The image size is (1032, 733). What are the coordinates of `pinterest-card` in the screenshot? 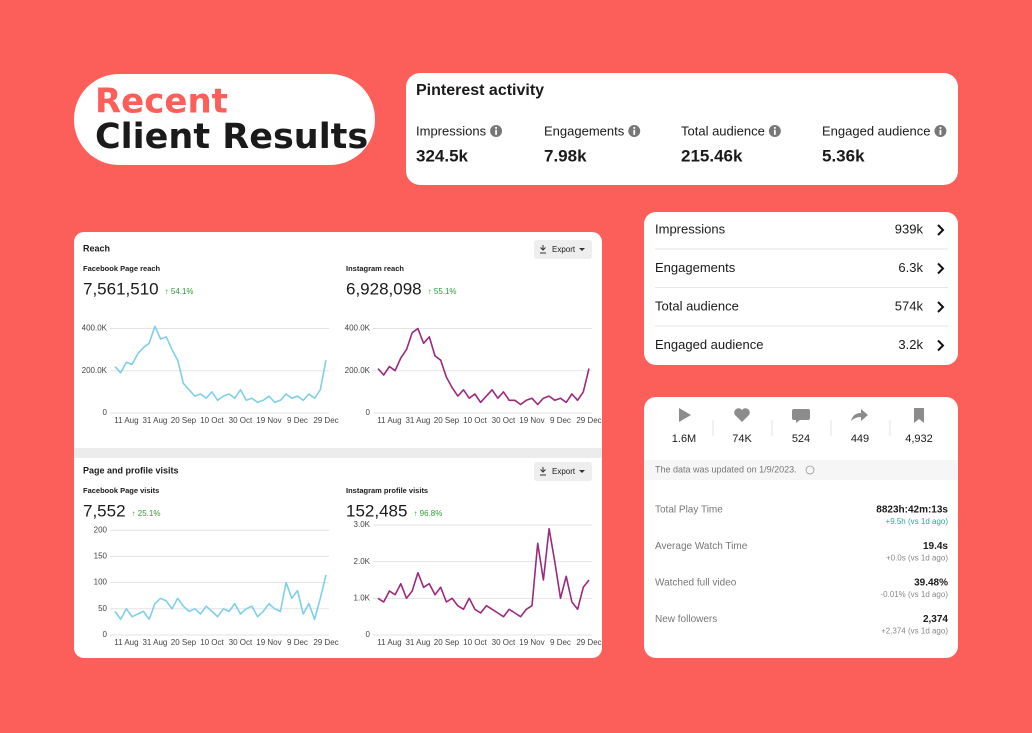 It's located at (682, 129).